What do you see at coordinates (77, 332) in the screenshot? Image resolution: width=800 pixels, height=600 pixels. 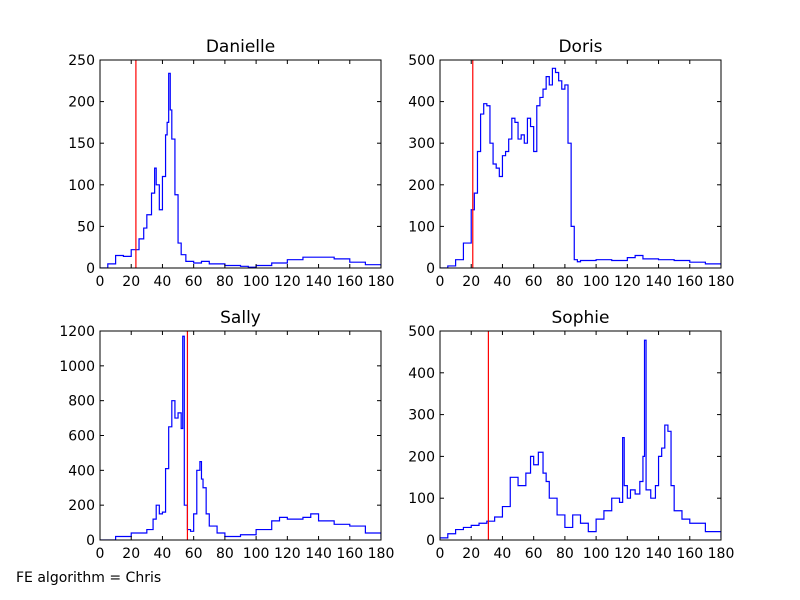 I see `y-tick-label: 1200` at bounding box center [77, 332].